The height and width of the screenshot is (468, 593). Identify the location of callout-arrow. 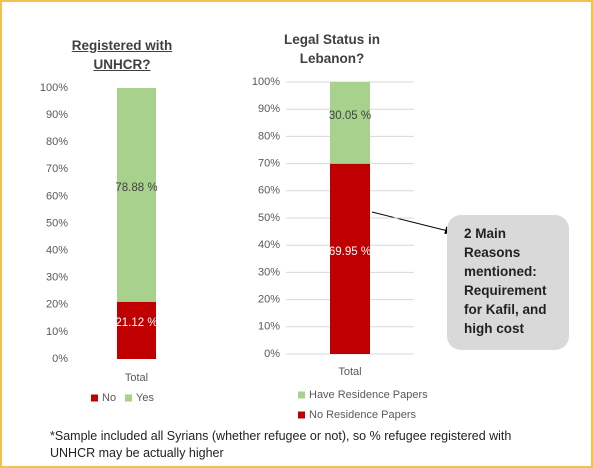
(412, 223).